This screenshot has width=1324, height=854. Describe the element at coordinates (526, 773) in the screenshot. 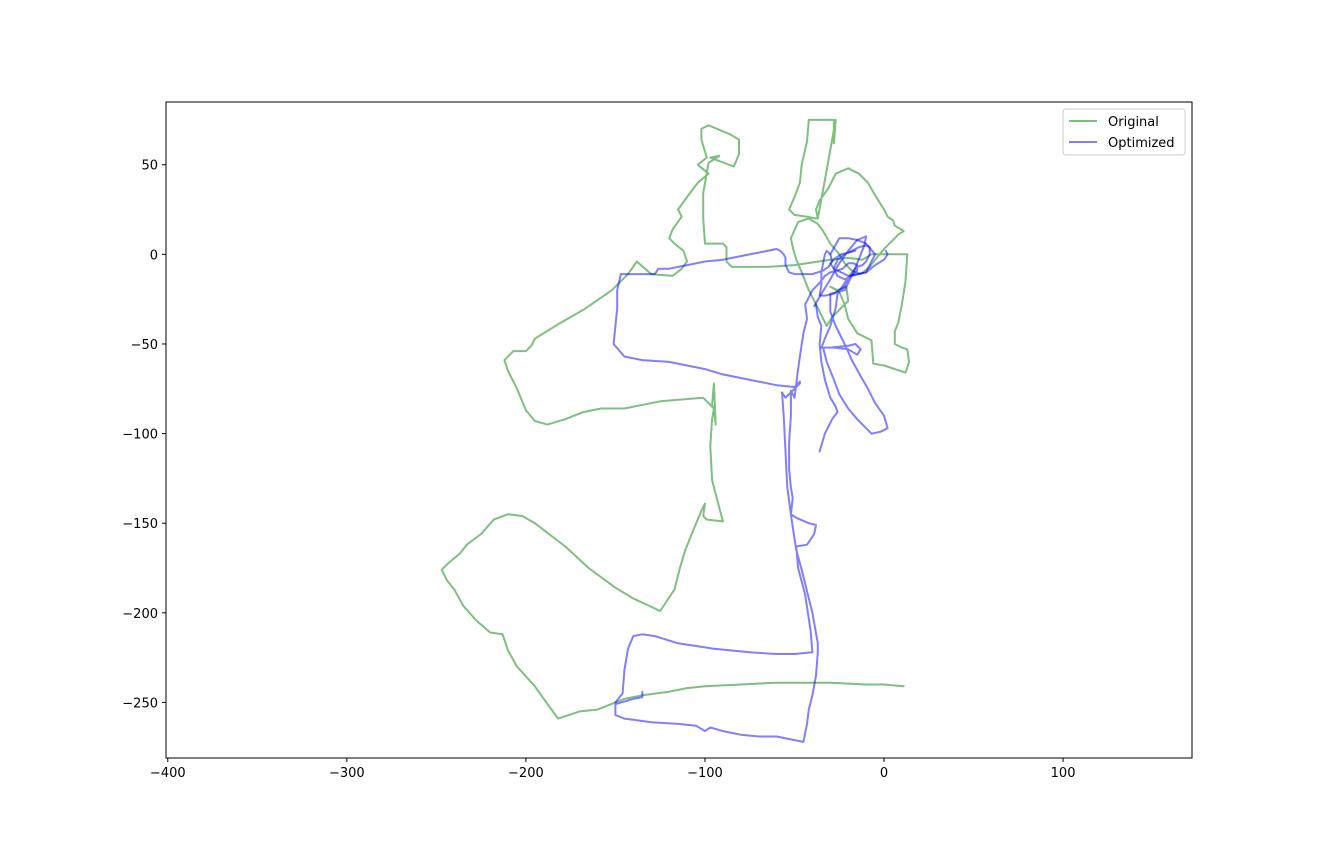

I see `x-tick-label: −200` at that location.